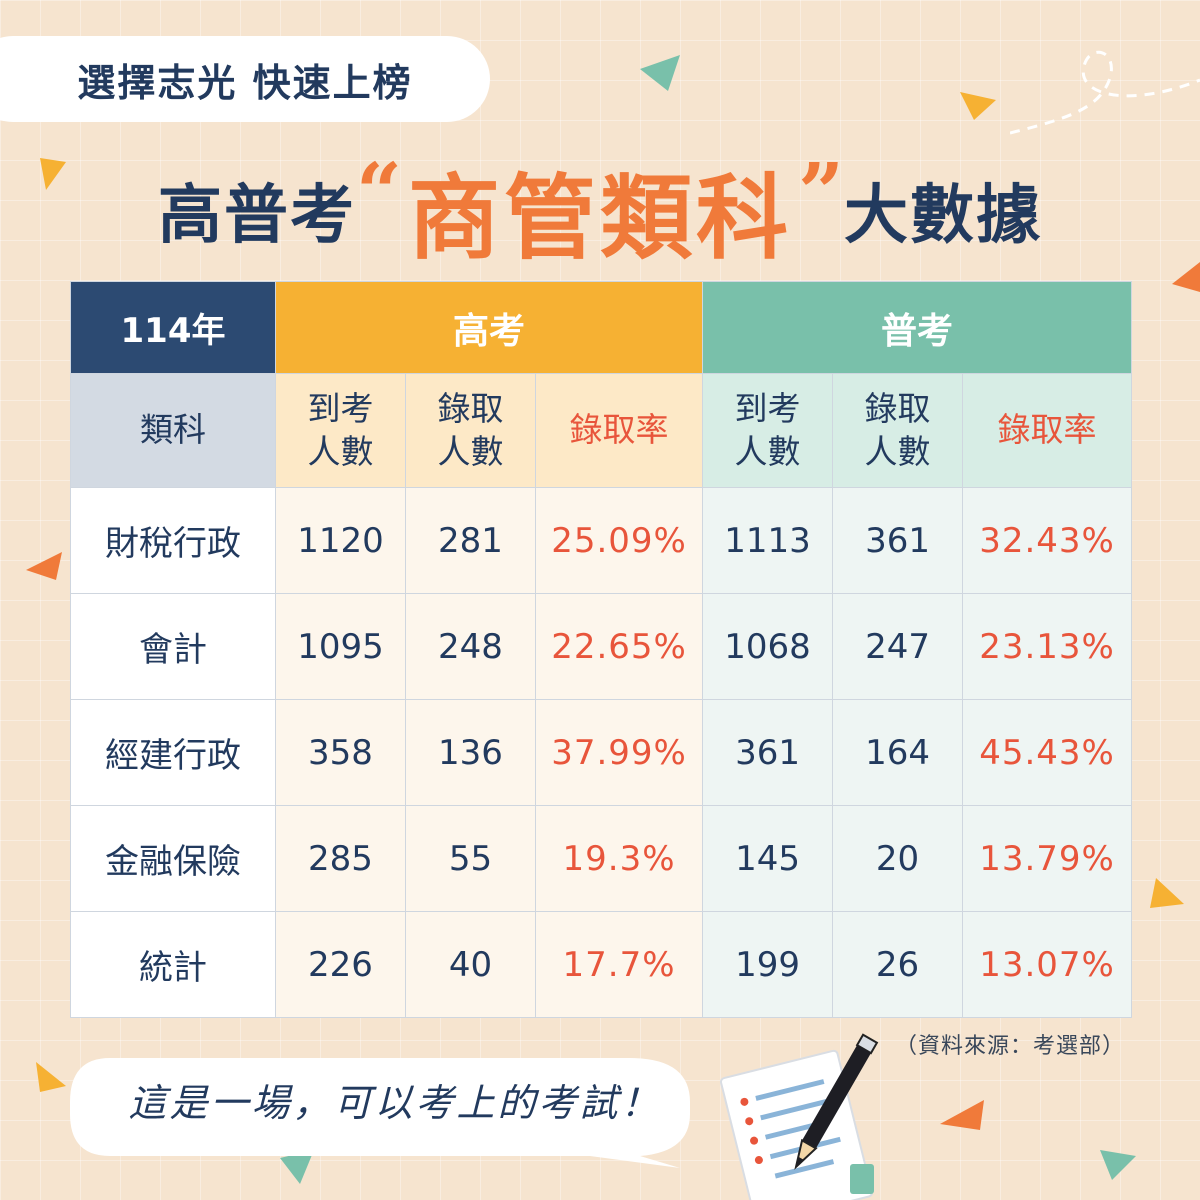  I want to click on category-cell: 財稅行政, so click(173, 540).